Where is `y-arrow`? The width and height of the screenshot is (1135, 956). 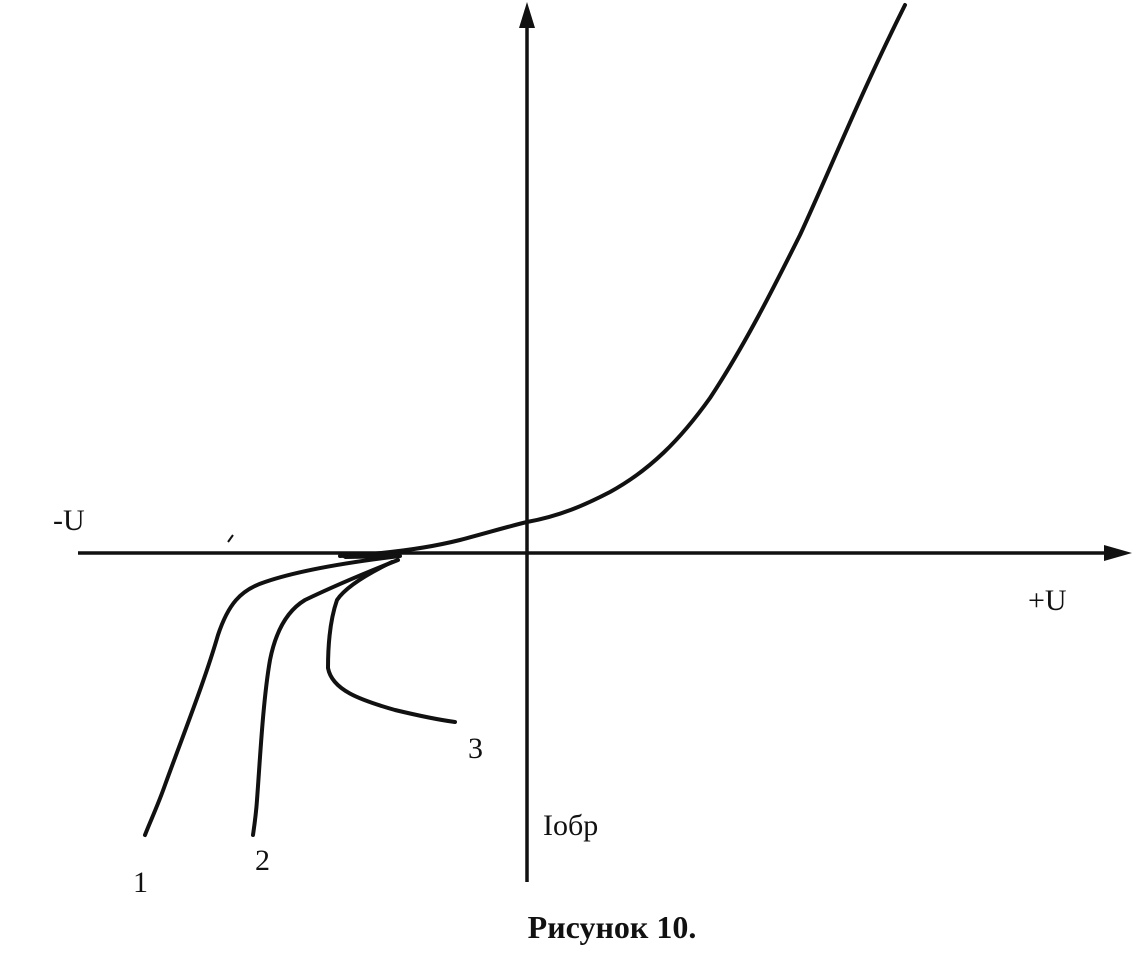
y-arrow is located at coordinates (527, 15).